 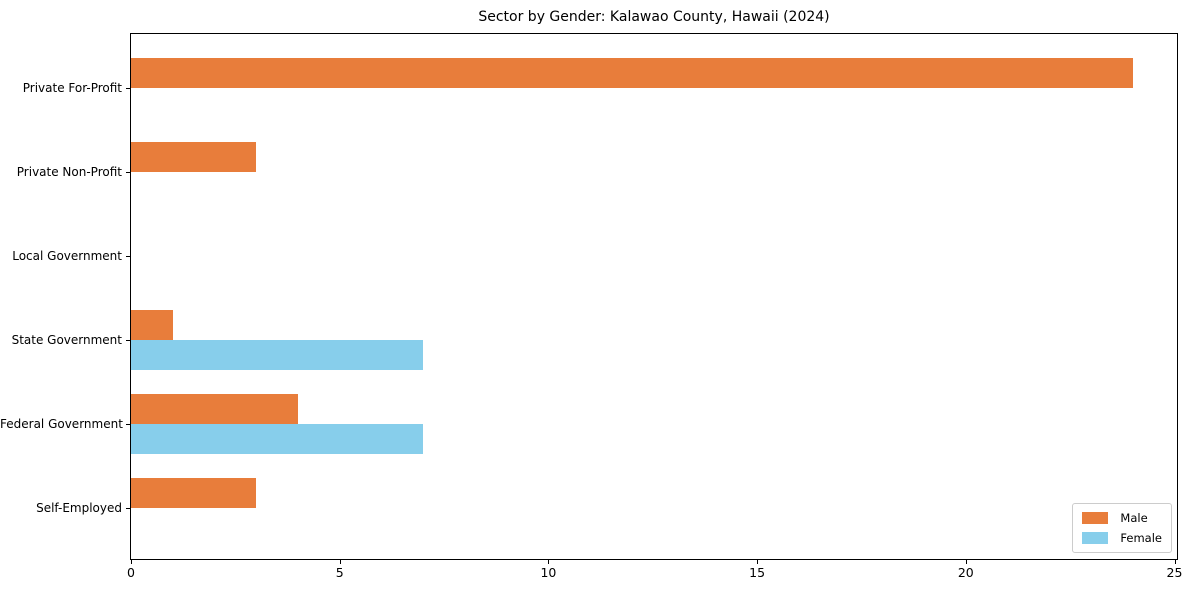 I want to click on x-tick-label: 15, so click(x=757, y=572).